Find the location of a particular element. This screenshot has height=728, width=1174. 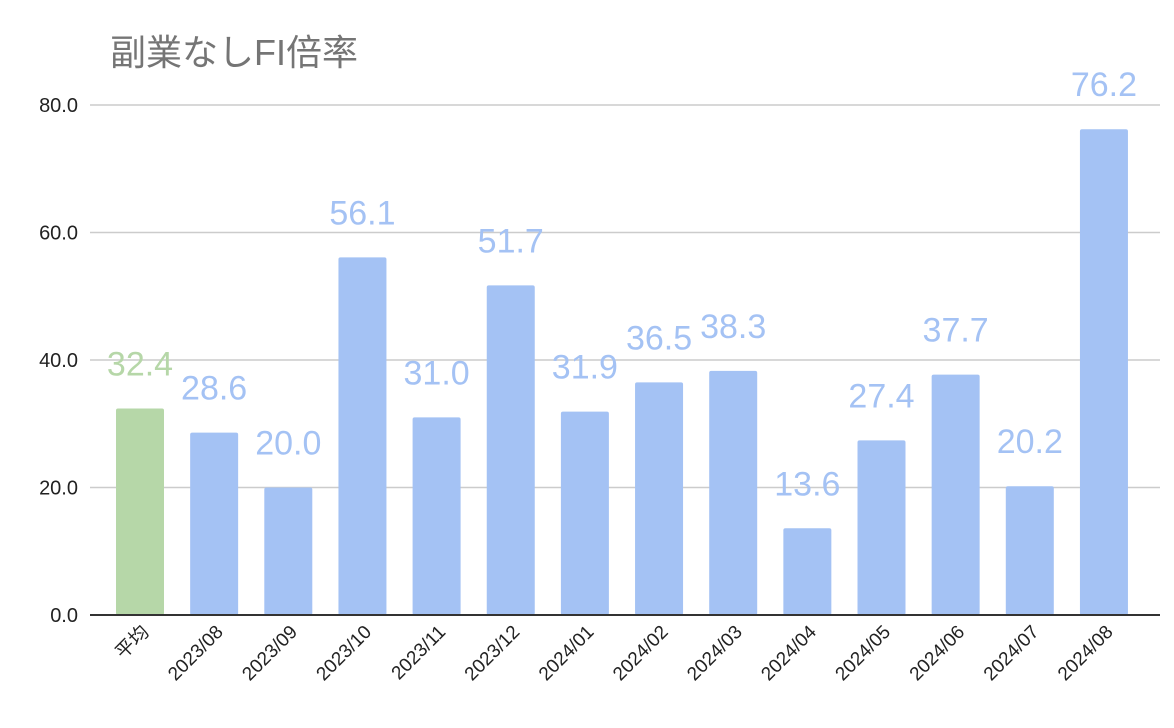

data-label: 32.4 is located at coordinates (140, 364).